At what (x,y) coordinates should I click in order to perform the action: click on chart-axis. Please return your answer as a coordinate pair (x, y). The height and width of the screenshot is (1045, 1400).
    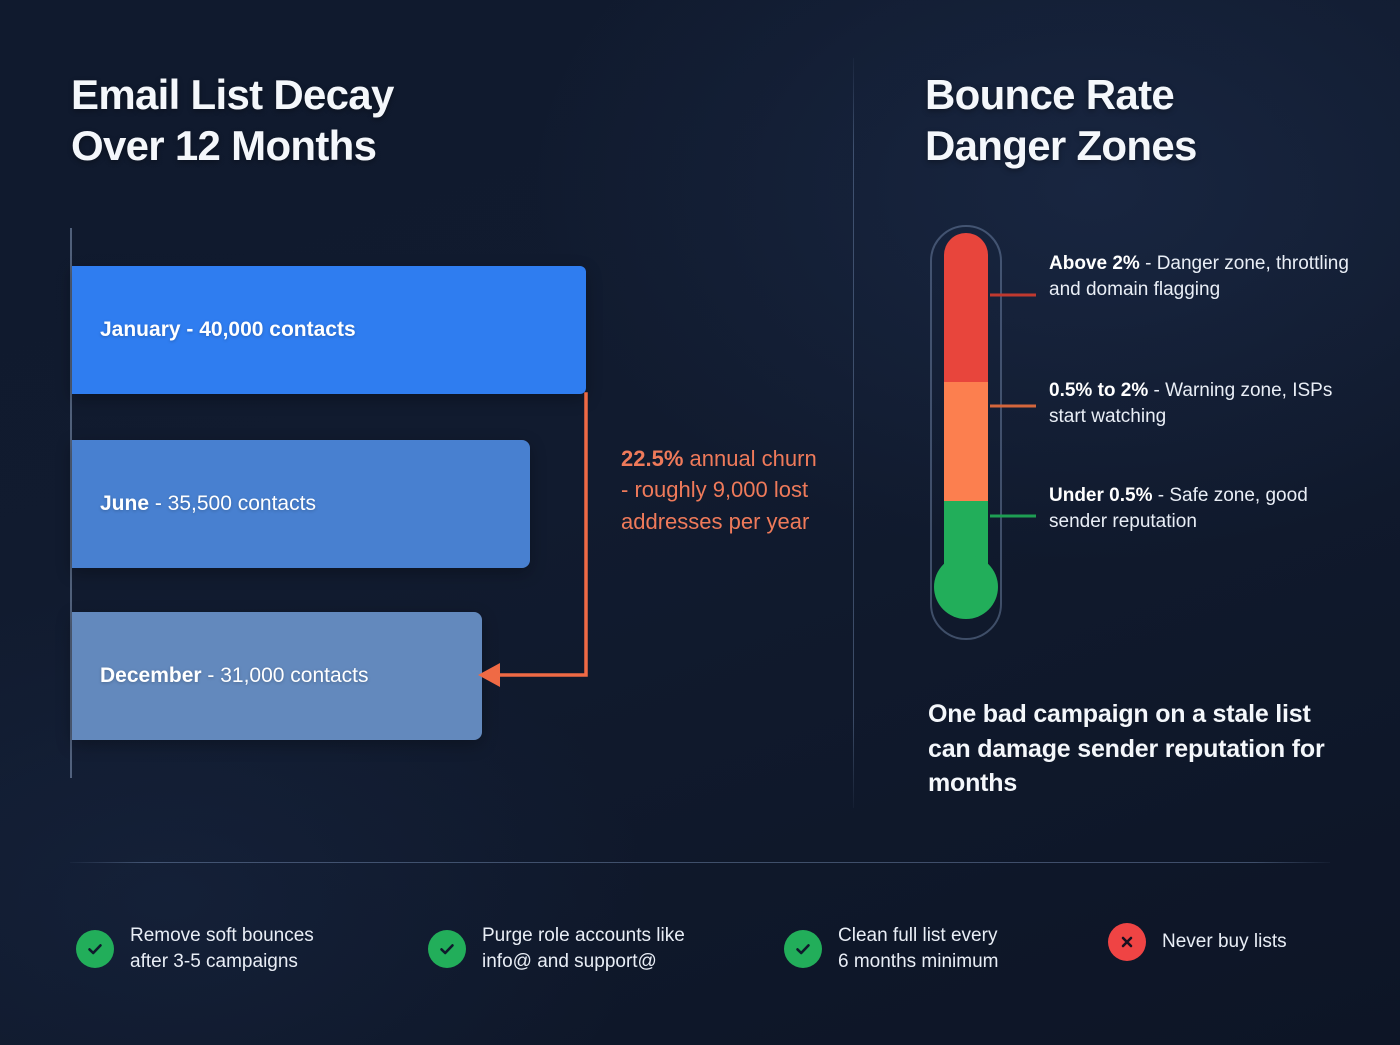
    Looking at the image, I should click on (71, 503).